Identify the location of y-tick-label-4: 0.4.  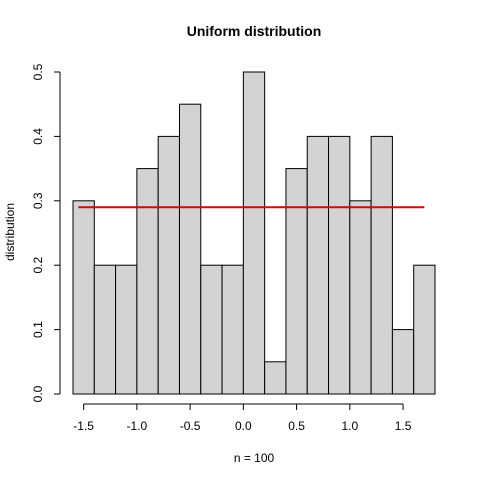
(38, 136).